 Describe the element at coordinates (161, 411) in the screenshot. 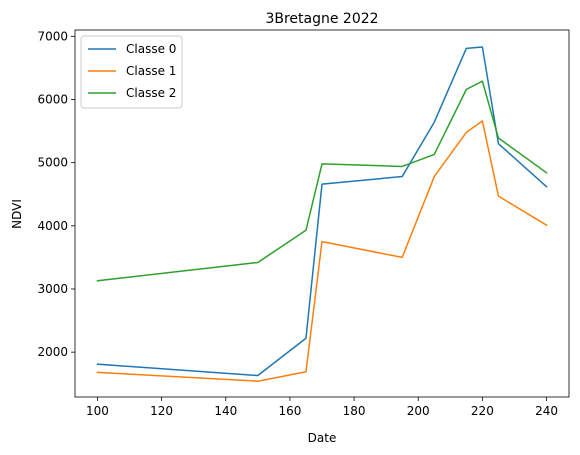

I see `x-tick-label: 120` at that location.